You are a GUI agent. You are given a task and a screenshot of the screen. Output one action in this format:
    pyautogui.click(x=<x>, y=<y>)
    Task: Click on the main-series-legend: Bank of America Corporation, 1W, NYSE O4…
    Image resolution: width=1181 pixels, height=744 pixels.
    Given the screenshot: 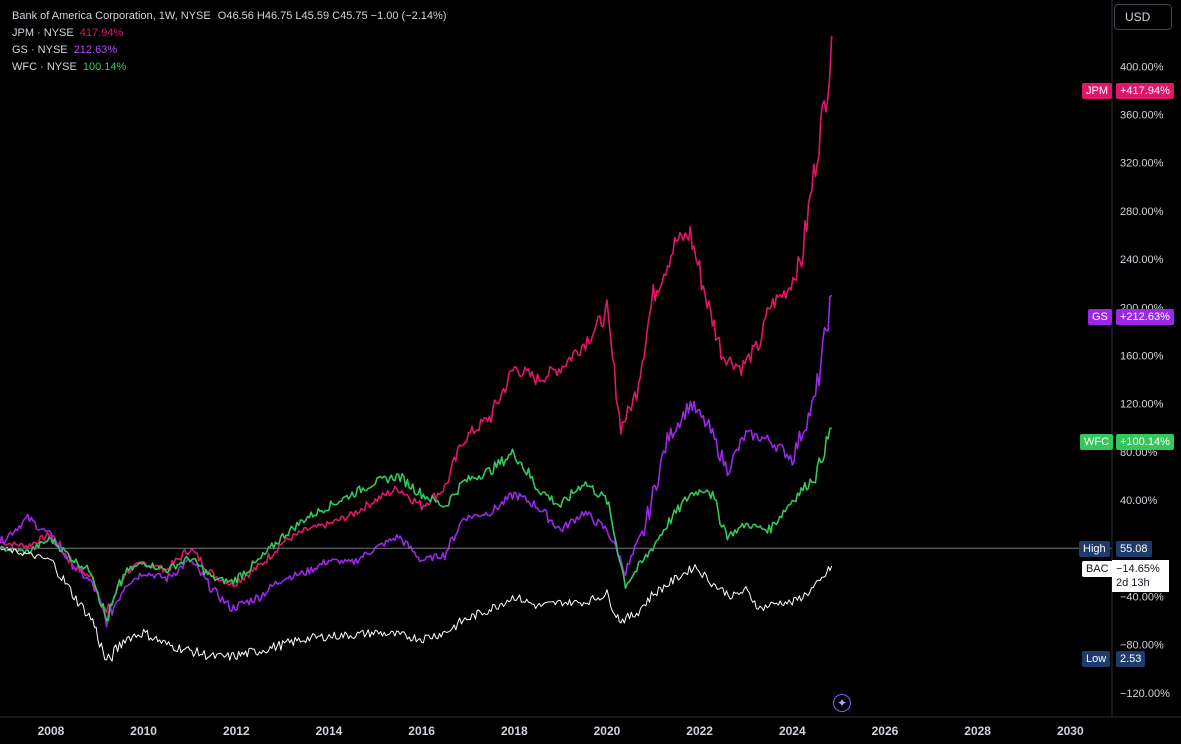 What is the action you would take?
    pyautogui.click(x=229, y=16)
    